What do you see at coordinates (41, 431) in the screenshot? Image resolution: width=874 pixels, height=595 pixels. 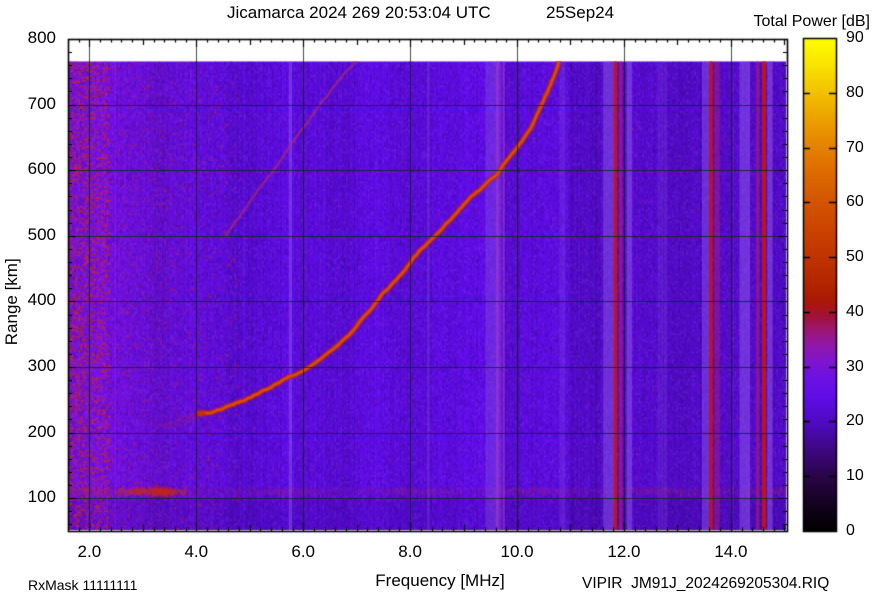 I see `y-tick-label: 200` at bounding box center [41, 431].